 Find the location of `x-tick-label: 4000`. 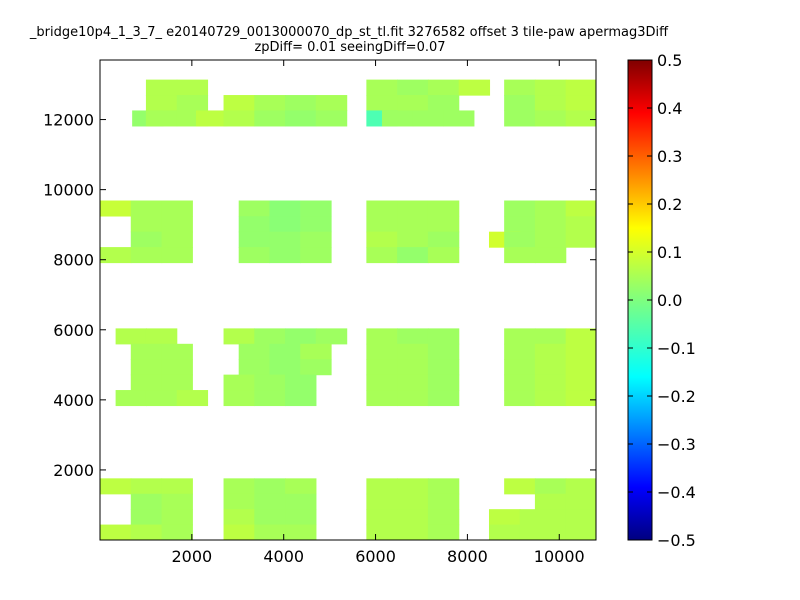

x-tick-label: 4000 is located at coordinates (283, 556).